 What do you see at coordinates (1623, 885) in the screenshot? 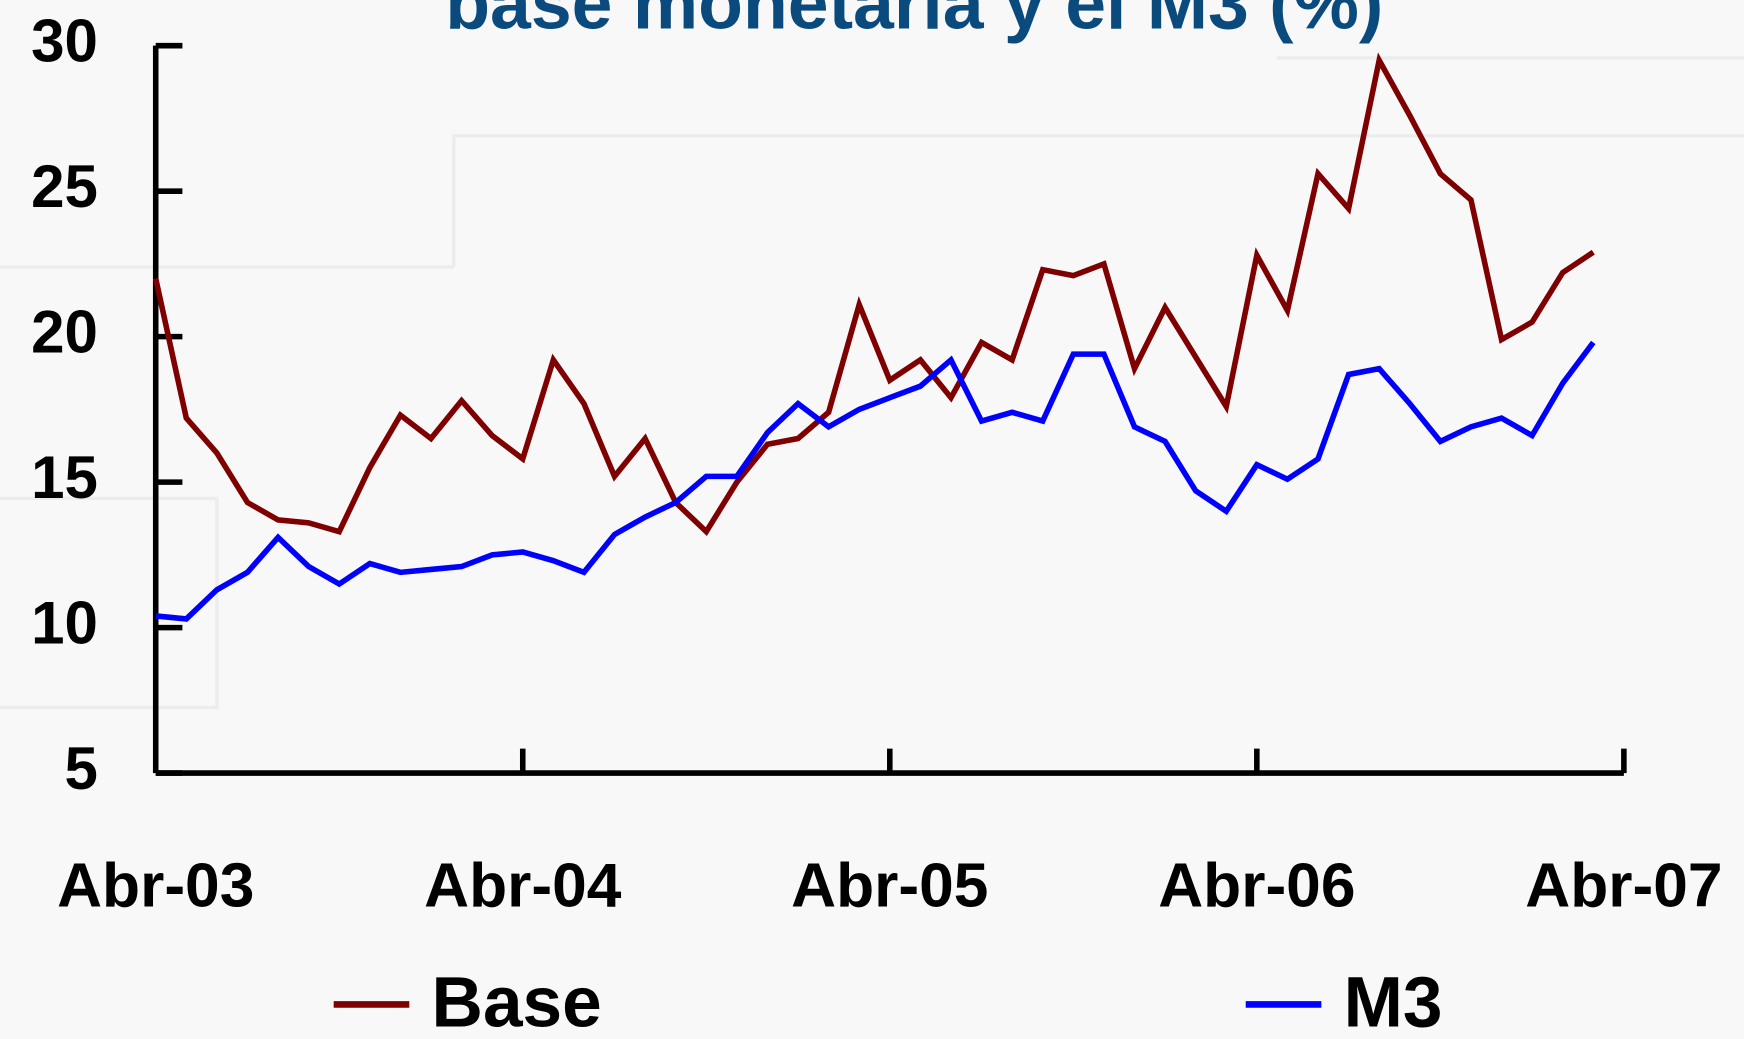
I see `x-tick-label: Abr-07` at bounding box center [1623, 885].